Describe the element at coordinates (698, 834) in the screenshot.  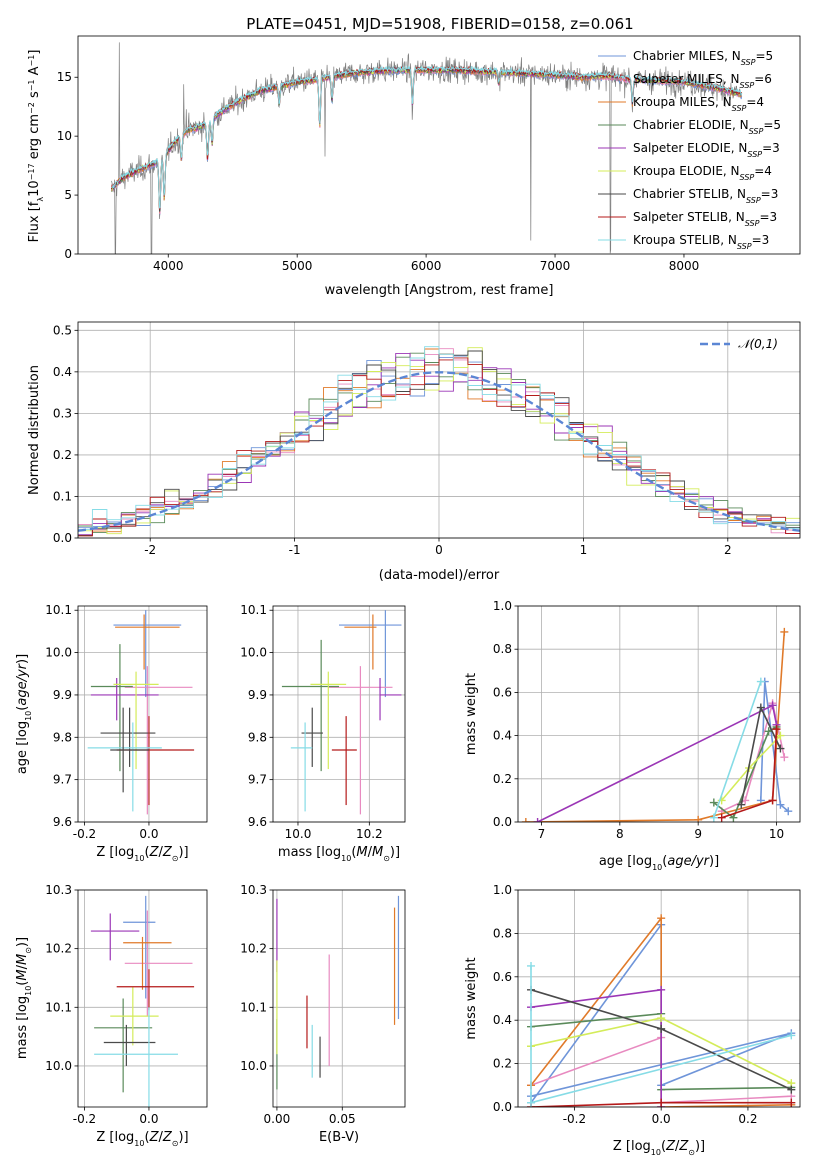
I see `x-tick-label: 9` at that location.